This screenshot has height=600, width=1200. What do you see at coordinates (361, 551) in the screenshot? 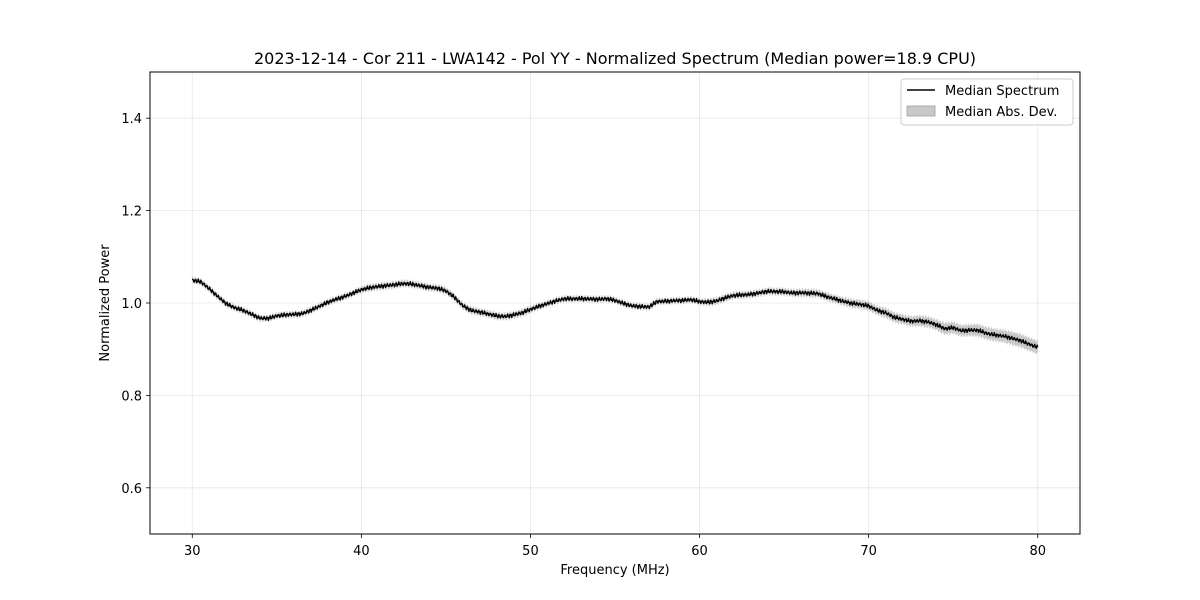
I see `x-tick-label: 40` at bounding box center [361, 551].